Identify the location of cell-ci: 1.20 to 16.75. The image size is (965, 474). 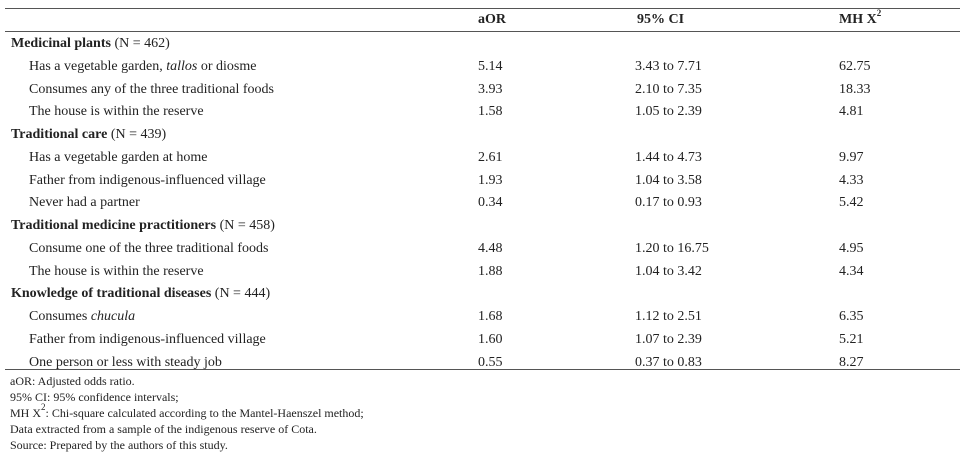
(672, 248).